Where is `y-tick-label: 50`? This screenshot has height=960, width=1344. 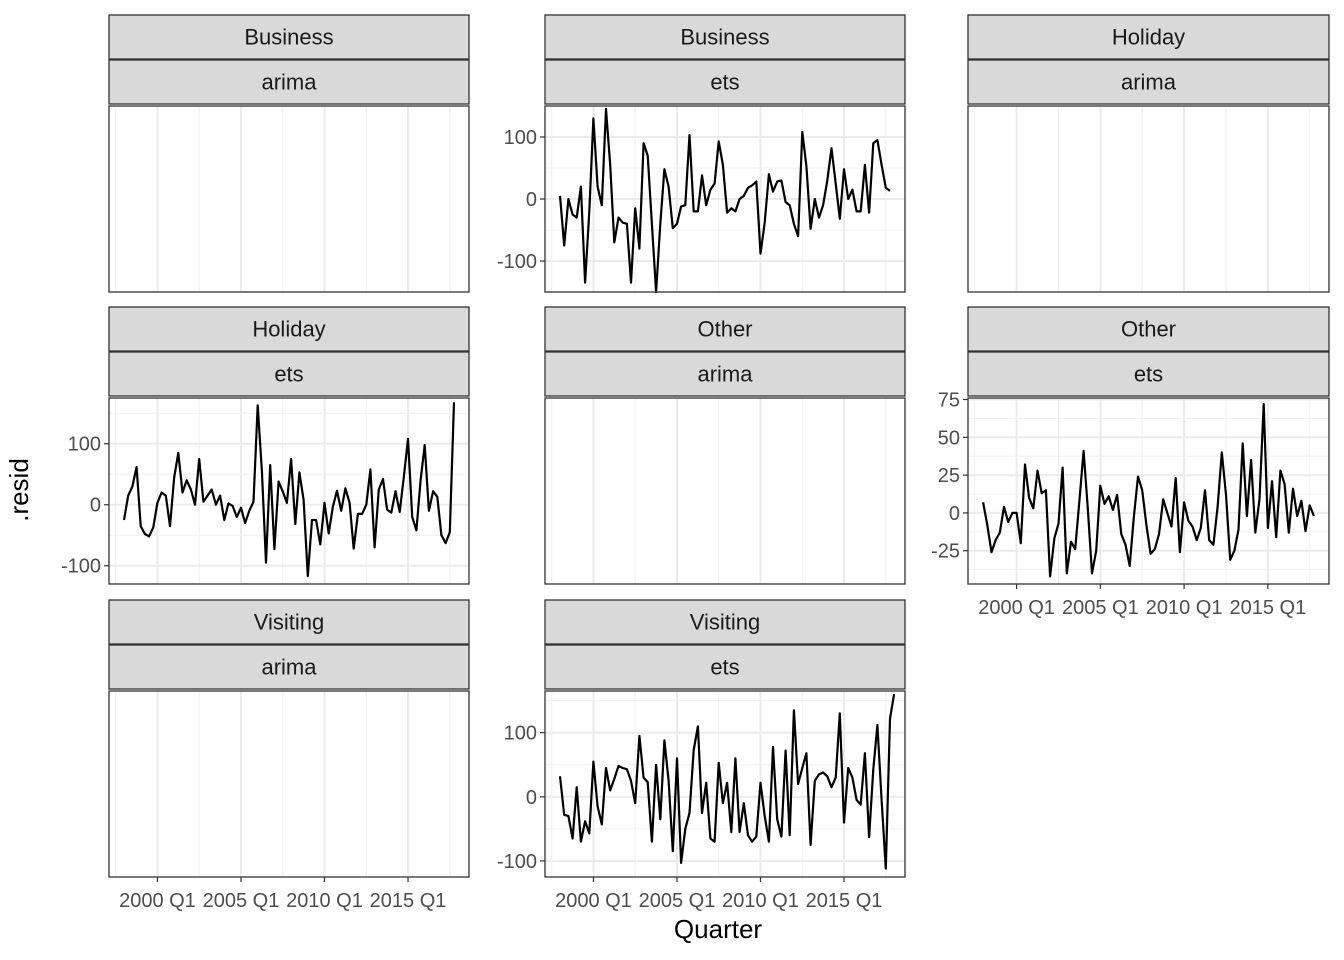
y-tick-label: 50 is located at coordinates (949, 438).